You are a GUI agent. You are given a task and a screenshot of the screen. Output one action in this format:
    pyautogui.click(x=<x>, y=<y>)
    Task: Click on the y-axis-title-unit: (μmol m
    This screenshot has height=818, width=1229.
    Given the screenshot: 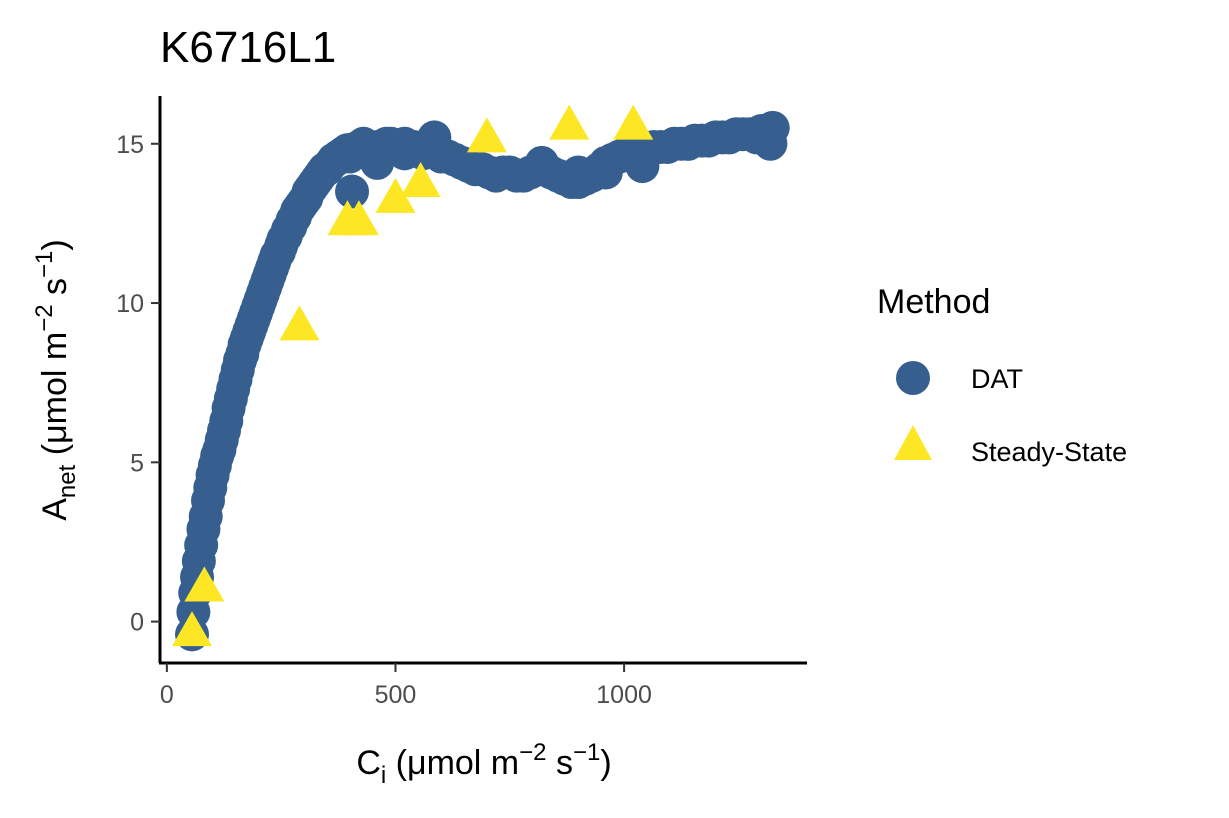 What is the action you would take?
    pyautogui.click(x=55, y=398)
    